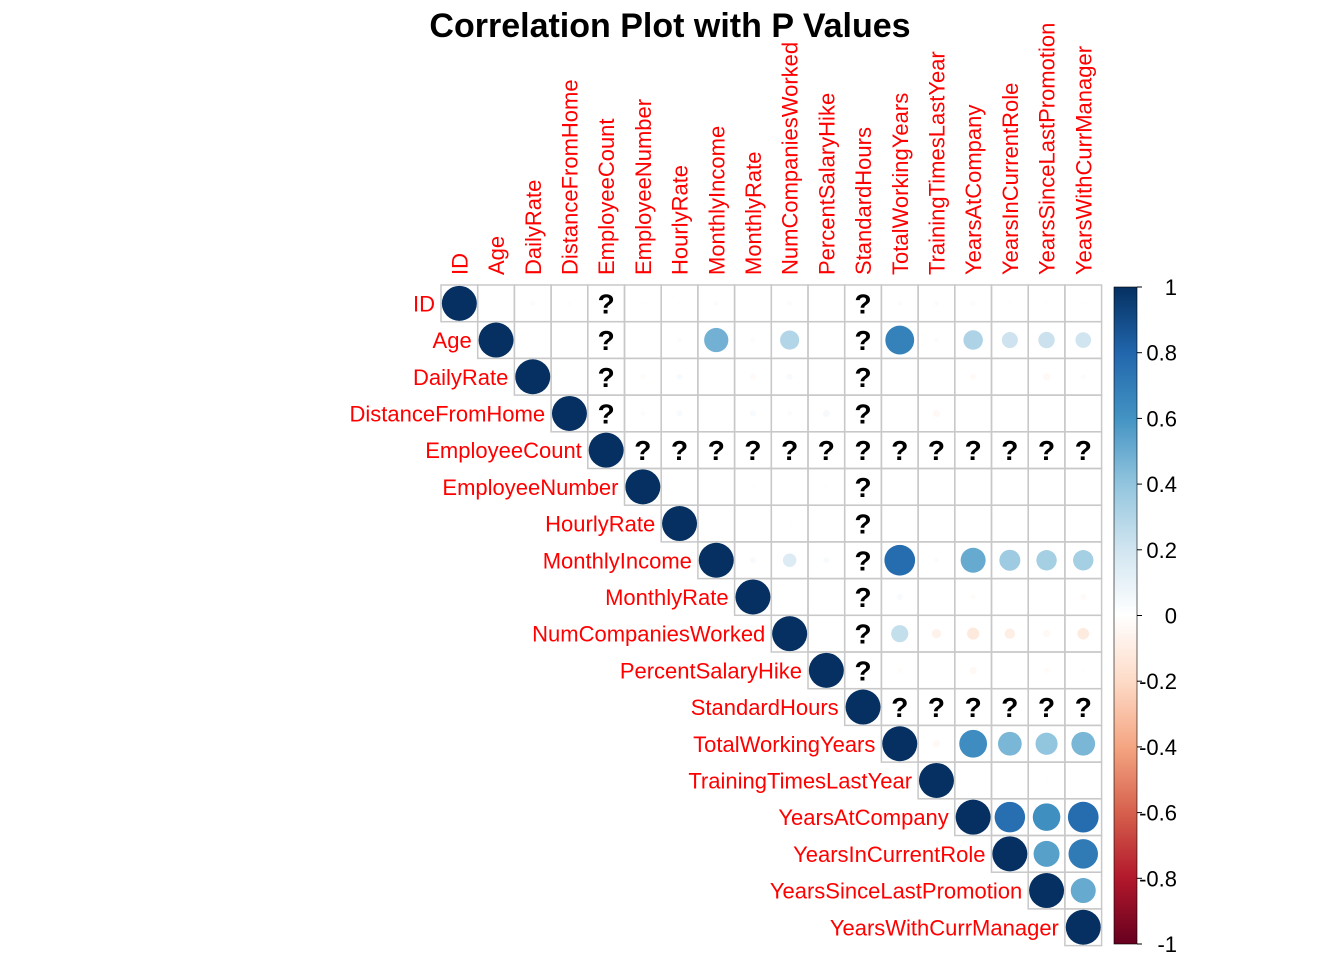  Describe the element at coordinates (716, 303) in the screenshot. I see `correlation-circle-id-monthly-income` at that location.